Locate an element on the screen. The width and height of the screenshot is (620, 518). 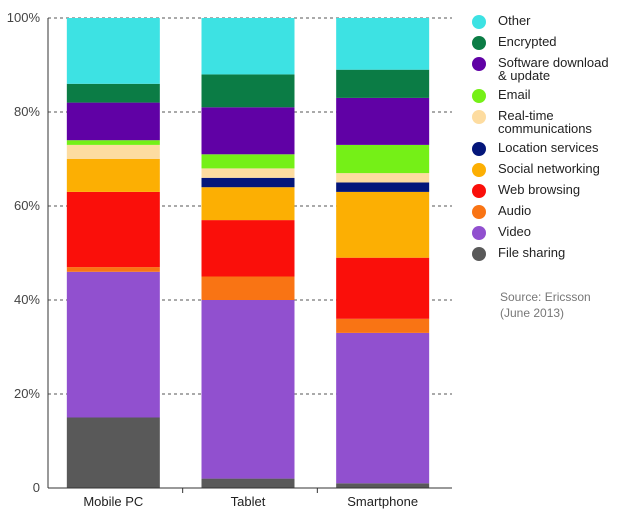
x-category-label: Mobile PC is located at coordinates (113, 501).